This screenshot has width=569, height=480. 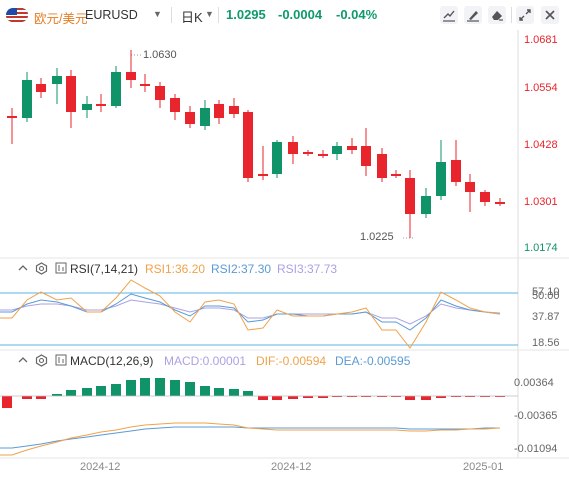 I want to click on expand-icon, so click(x=525, y=15).